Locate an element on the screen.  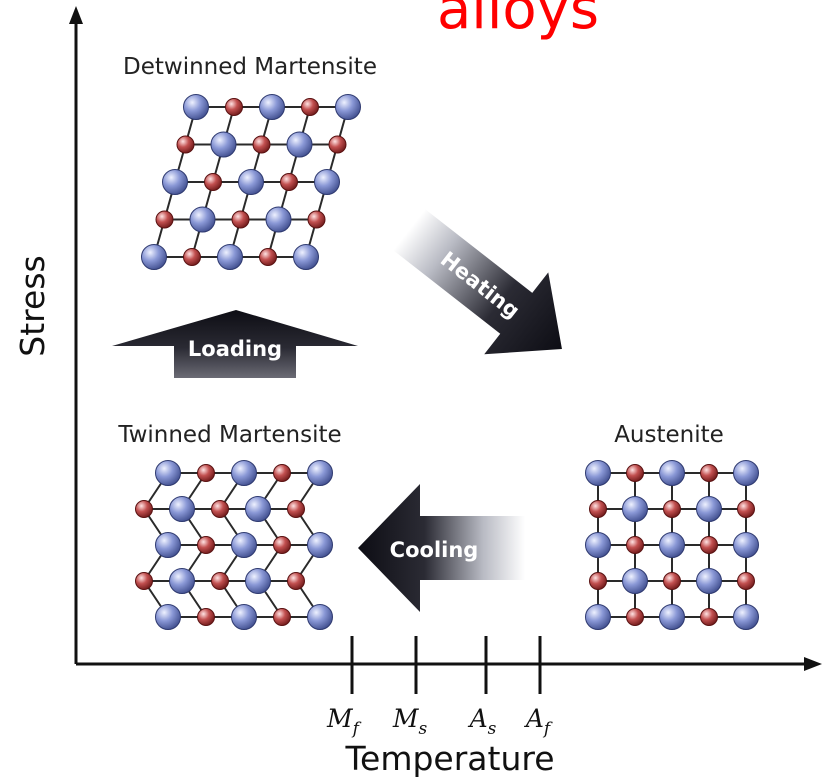
tick-label-ms: Ms is located at coordinates (410, 721).